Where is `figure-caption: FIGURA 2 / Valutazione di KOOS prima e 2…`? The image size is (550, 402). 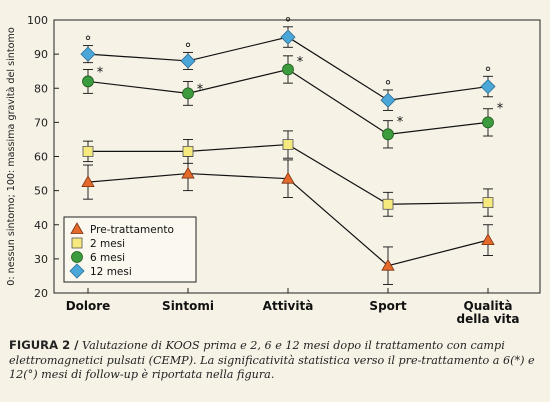
figure-caption: FIGURA 2 / Valutazione di KOOS prima e 2… is located at coordinates (275, 360).